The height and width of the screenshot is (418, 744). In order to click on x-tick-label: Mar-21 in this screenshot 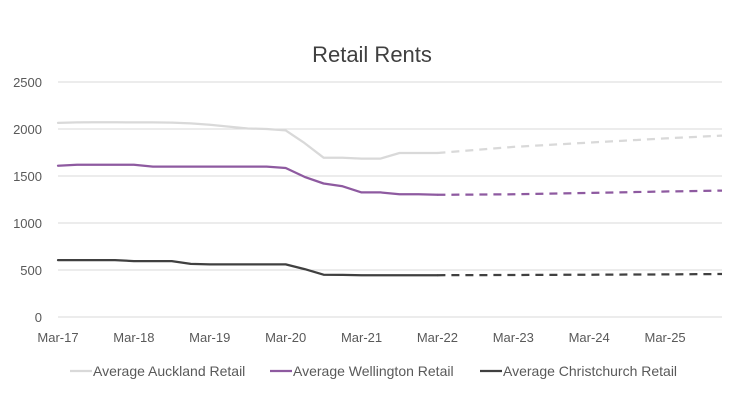, I will do `click(361, 337)`.